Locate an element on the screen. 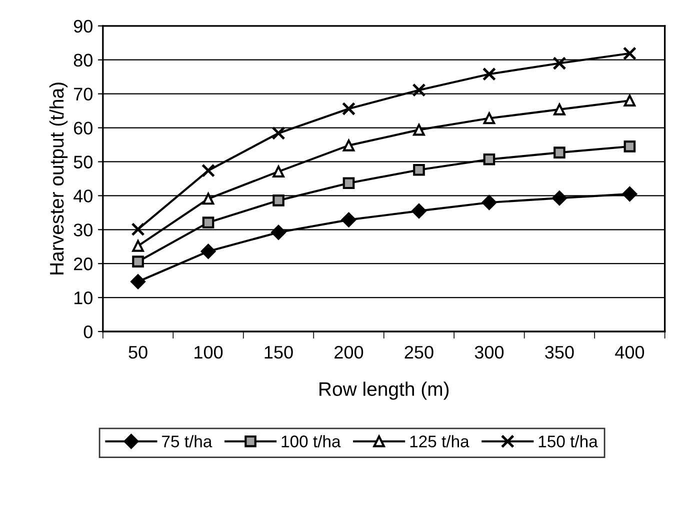 The width and height of the screenshot is (677, 518). x-tick-label: 400 is located at coordinates (629, 352).